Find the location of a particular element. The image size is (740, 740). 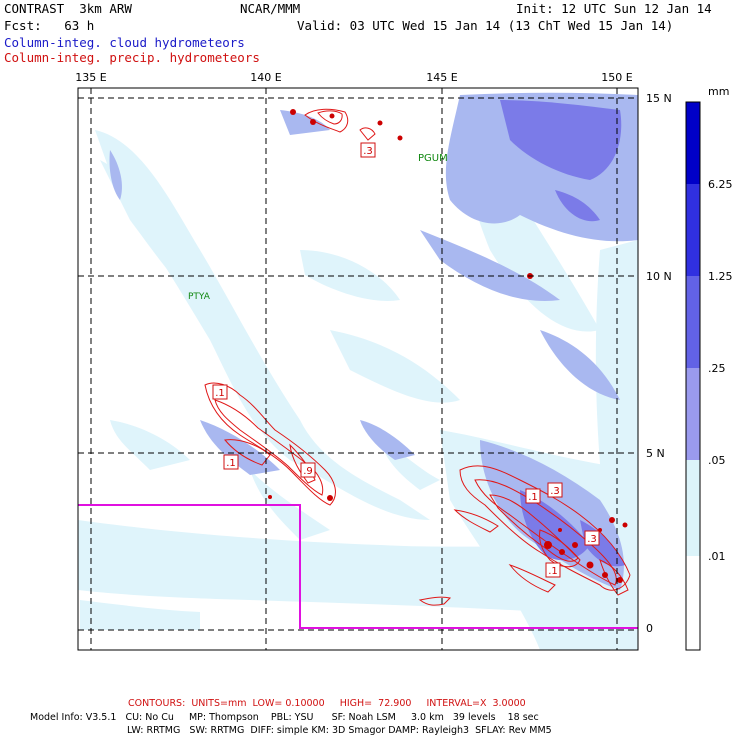

colorbar-label: .01 is located at coordinates (717, 556).